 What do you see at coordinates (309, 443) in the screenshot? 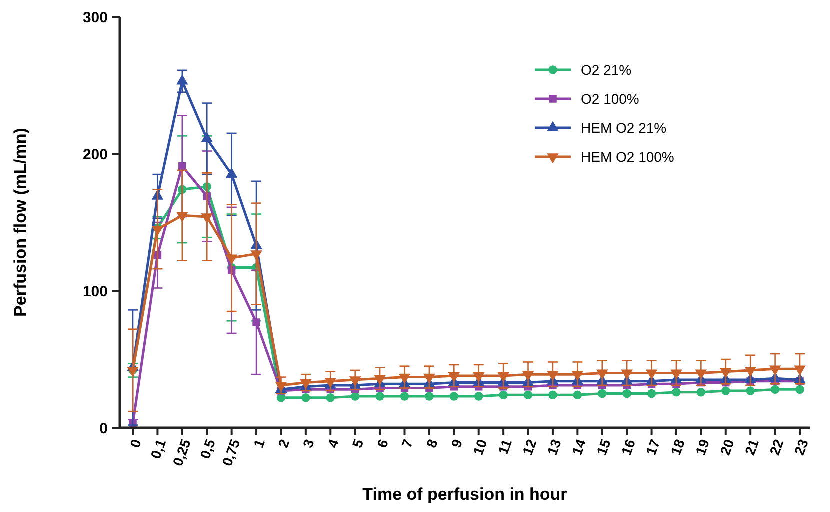
I see `x-tick-label: 3` at bounding box center [309, 443].